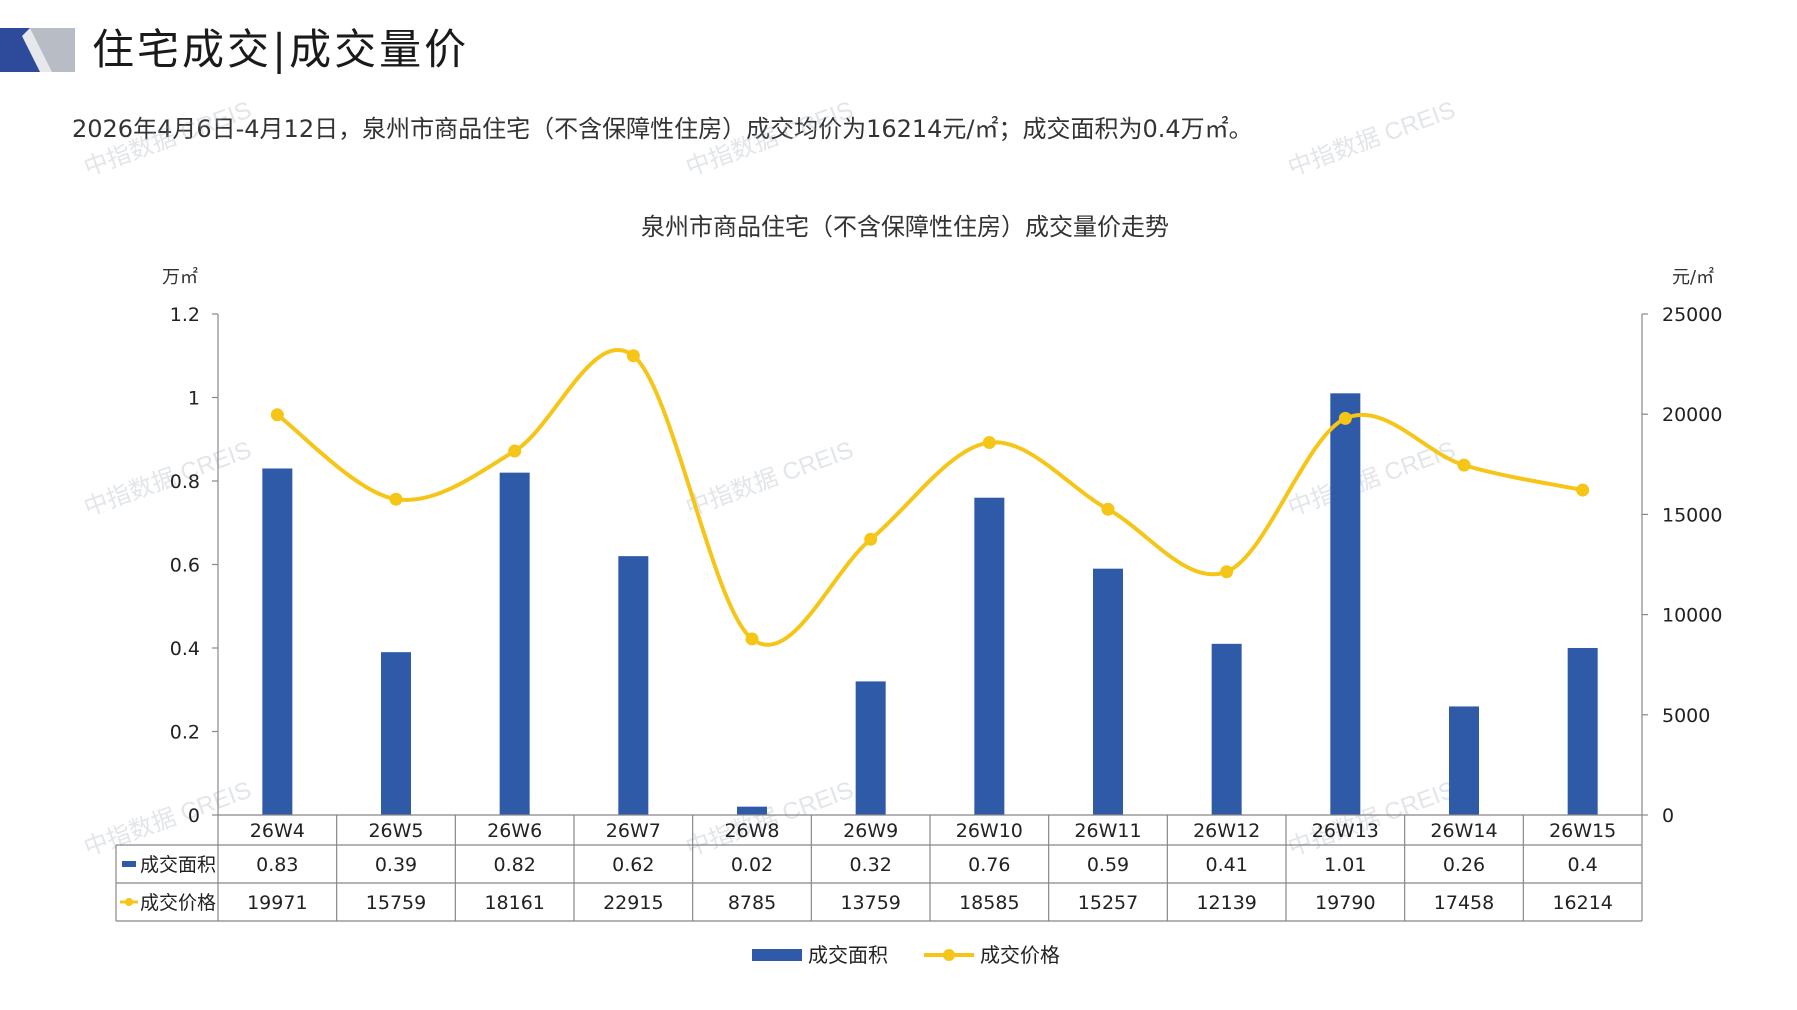  Describe the element at coordinates (180, 277) in the screenshot. I see `left-axis-unit: 万㎡` at that location.